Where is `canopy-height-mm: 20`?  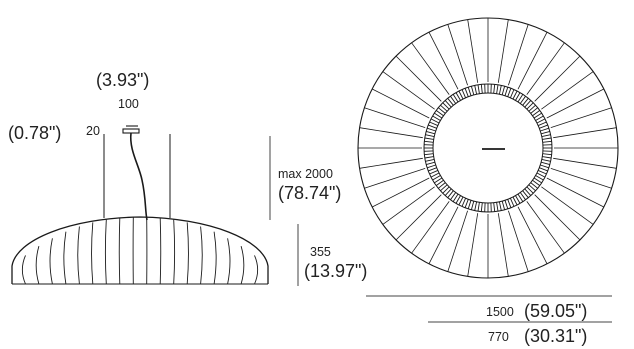
canopy-height-mm: 20 is located at coordinates (93, 131).